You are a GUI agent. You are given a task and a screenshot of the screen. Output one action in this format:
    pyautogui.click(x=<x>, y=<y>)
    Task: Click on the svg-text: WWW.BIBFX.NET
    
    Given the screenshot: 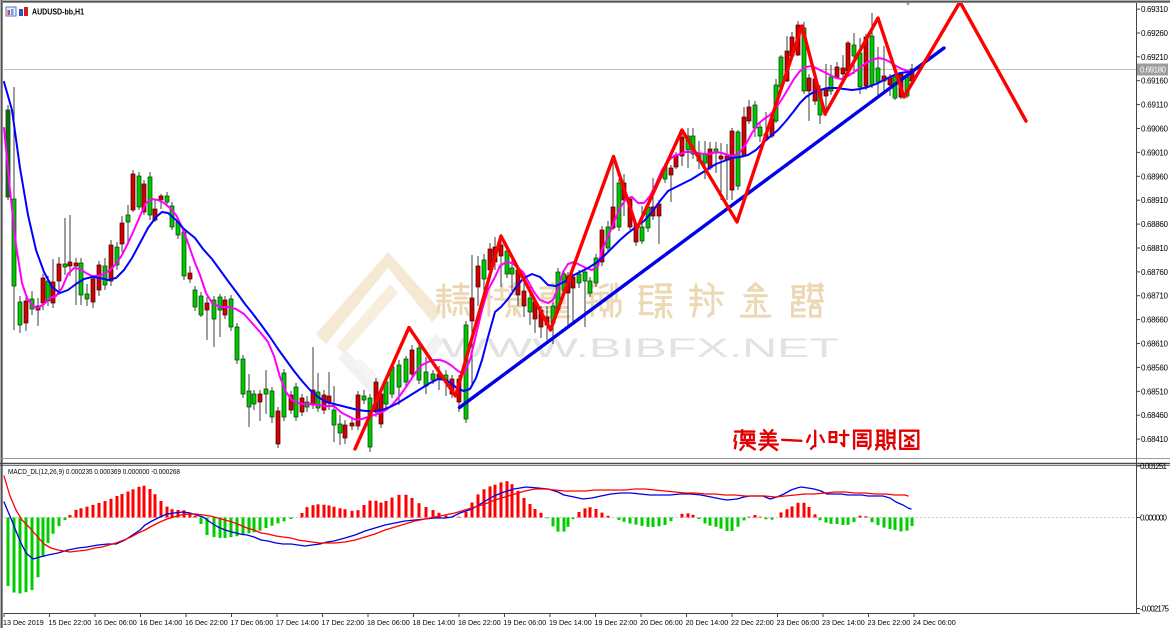 What is the action you would take?
    pyautogui.click(x=640, y=348)
    